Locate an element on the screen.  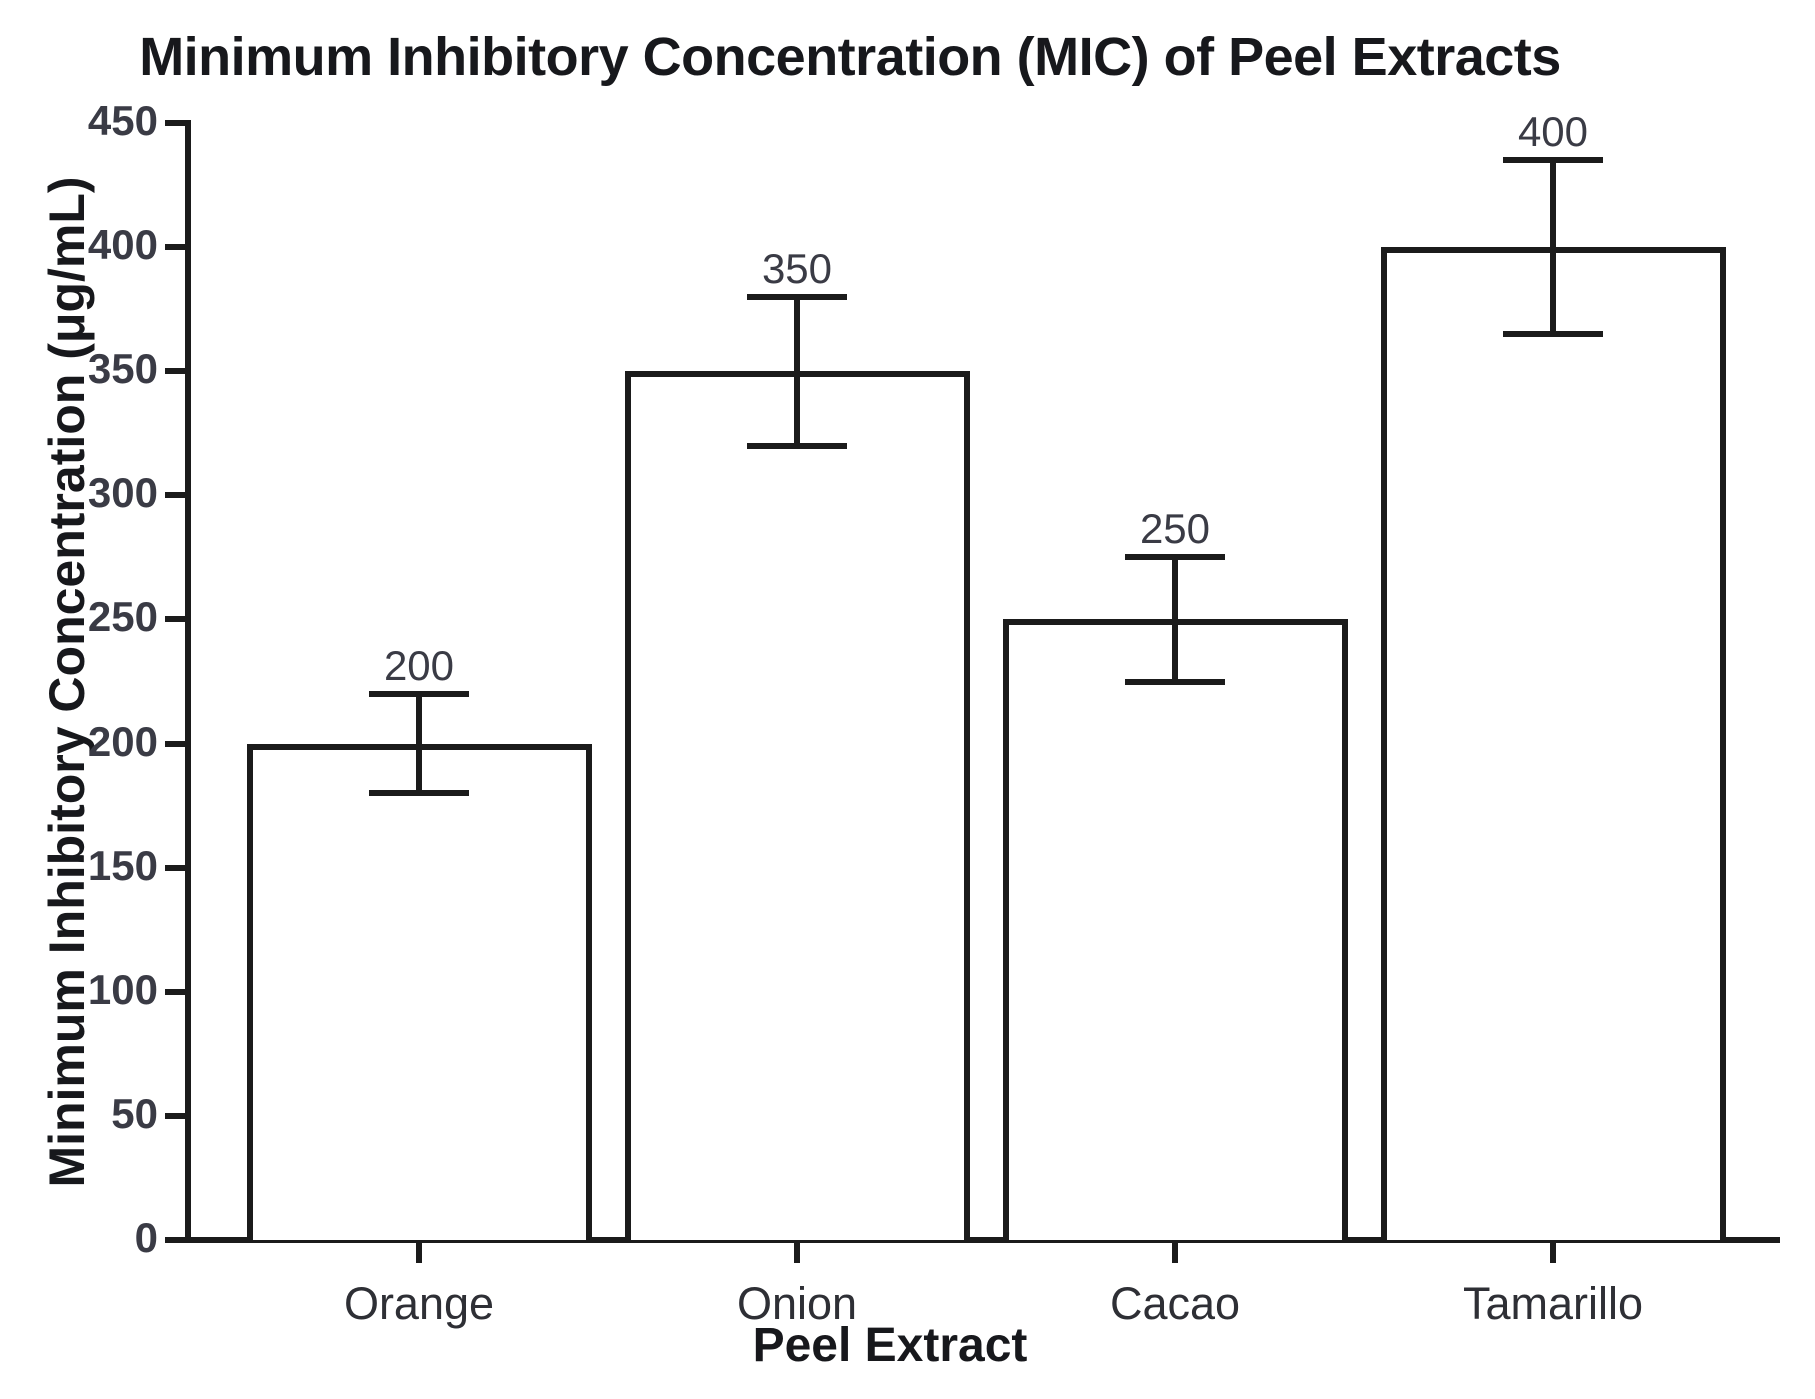
error-cap-top-orange is located at coordinates (419, 693).